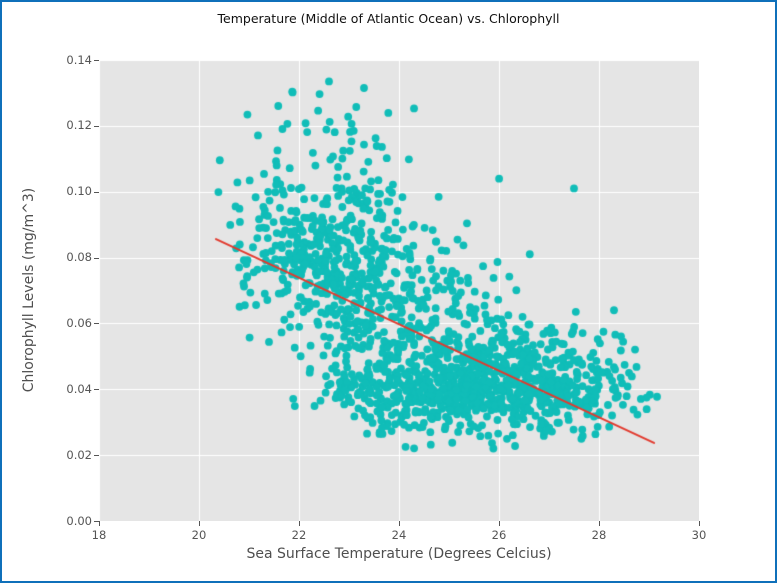 Image resolution: width=777 pixels, height=583 pixels. What do you see at coordinates (79, 322) in the screenshot?
I see `y-tick-label: 0.06` at bounding box center [79, 322].